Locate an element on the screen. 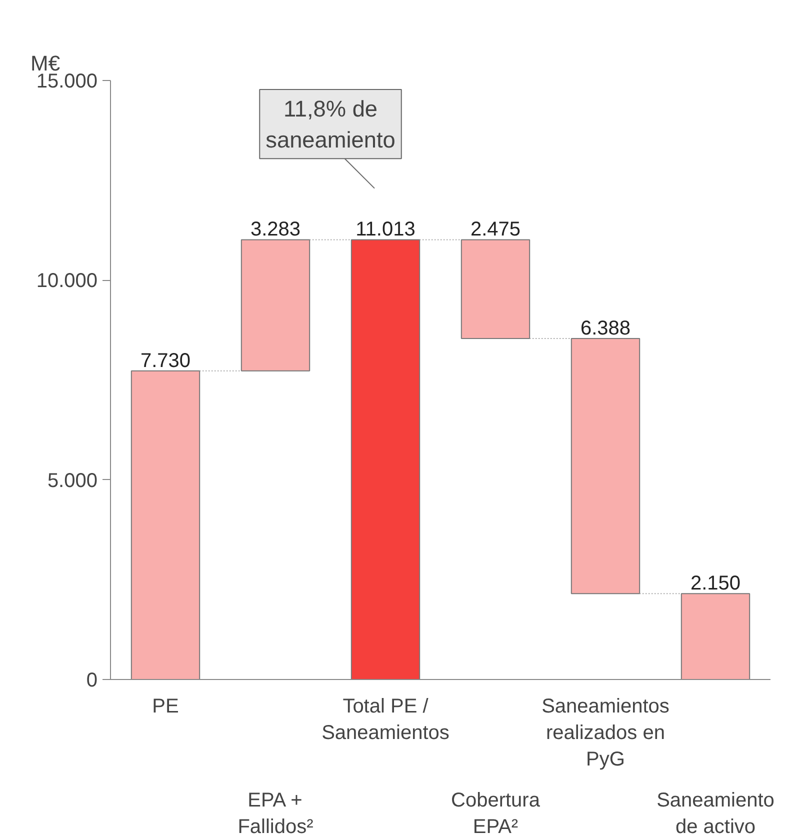 This screenshot has height=840, width=800. data-label: 2.475 is located at coordinates (495, 229).